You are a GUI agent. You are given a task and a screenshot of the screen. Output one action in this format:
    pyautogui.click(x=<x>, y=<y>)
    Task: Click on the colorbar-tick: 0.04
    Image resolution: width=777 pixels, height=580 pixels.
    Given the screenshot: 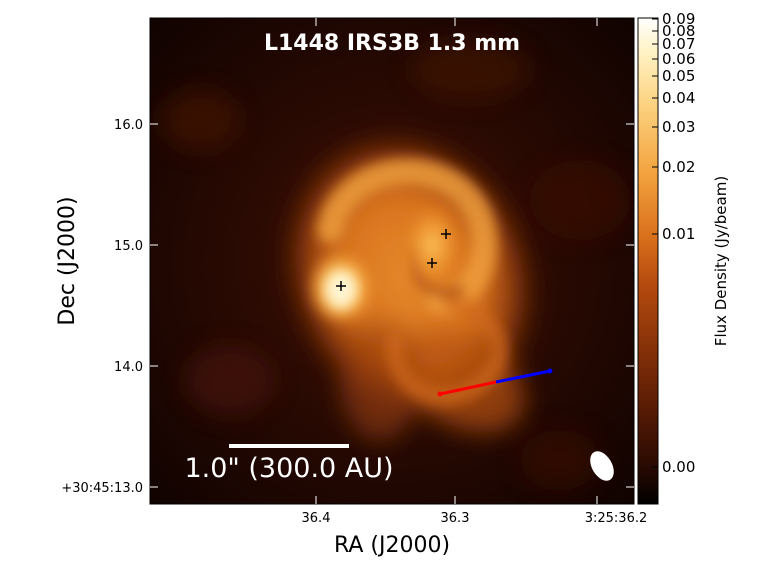 What is the action you would take?
    pyautogui.click(x=678, y=98)
    